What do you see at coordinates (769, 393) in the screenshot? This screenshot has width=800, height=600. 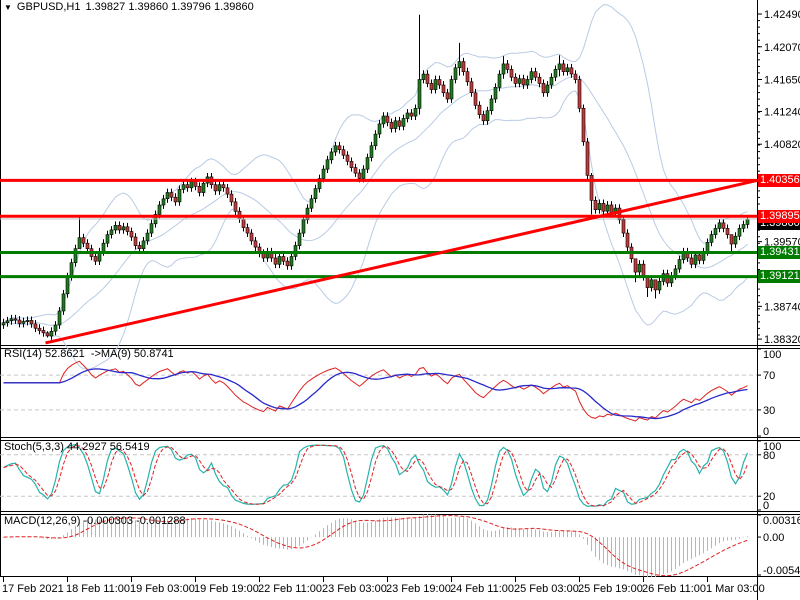 I see `rsi-scale: 100 70 30 0` at bounding box center [769, 393].